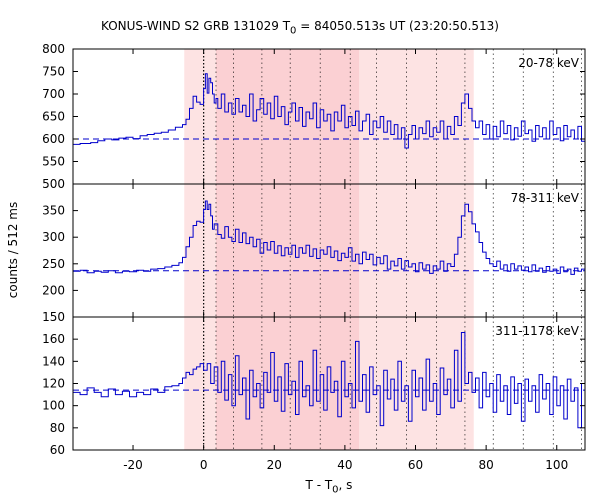 The height and width of the screenshot is (500, 600). What do you see at coordinates (204, 465) in the screenshot?
I see `x-tick-label: 0` at bounding box center [204, 465].